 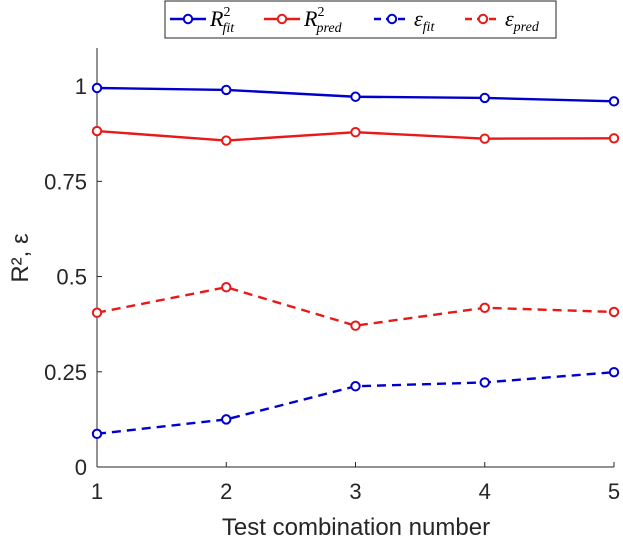 I want to click on x-tick-label: 1, so click(x=97, y=491).